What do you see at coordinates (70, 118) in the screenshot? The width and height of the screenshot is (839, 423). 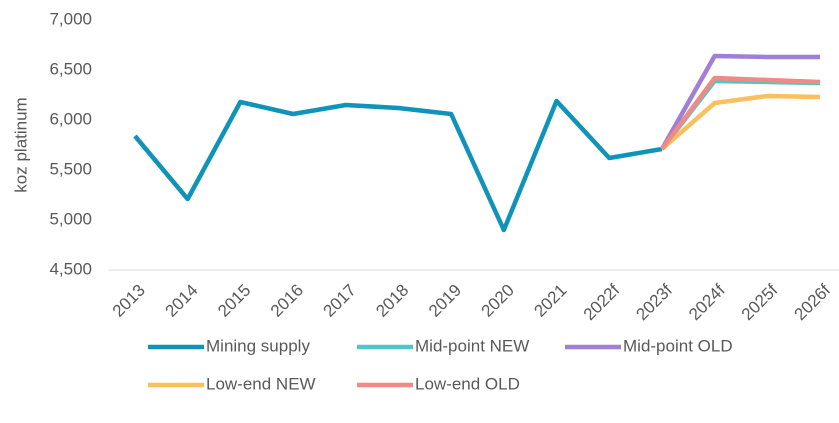 I see `y-tick-label: 6,000` at bounding box center [70, 118].